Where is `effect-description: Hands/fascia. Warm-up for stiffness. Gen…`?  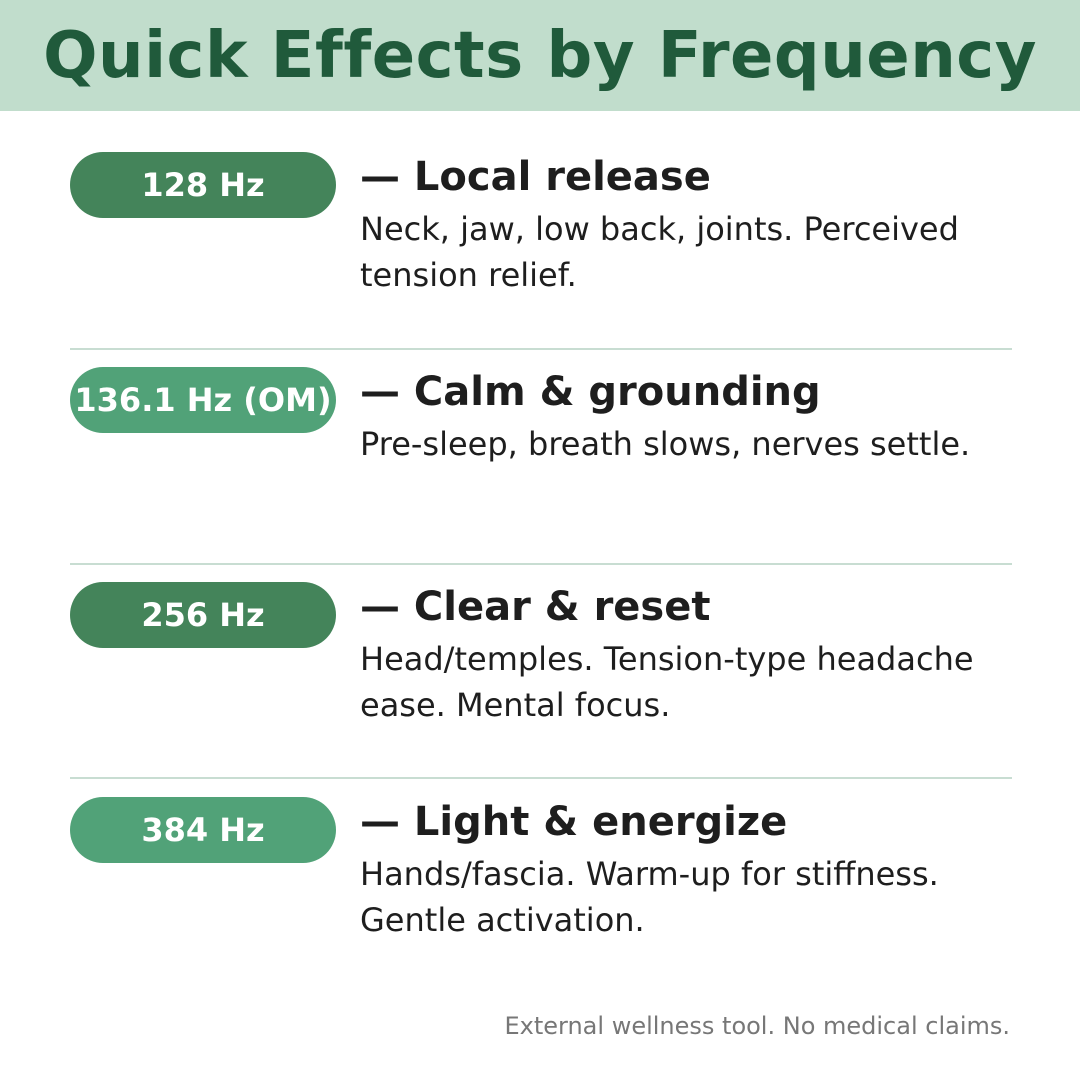
effect-description: Hands/fascia. Warm-up for stiffness. Gen… is located at coordinates (649, 897).